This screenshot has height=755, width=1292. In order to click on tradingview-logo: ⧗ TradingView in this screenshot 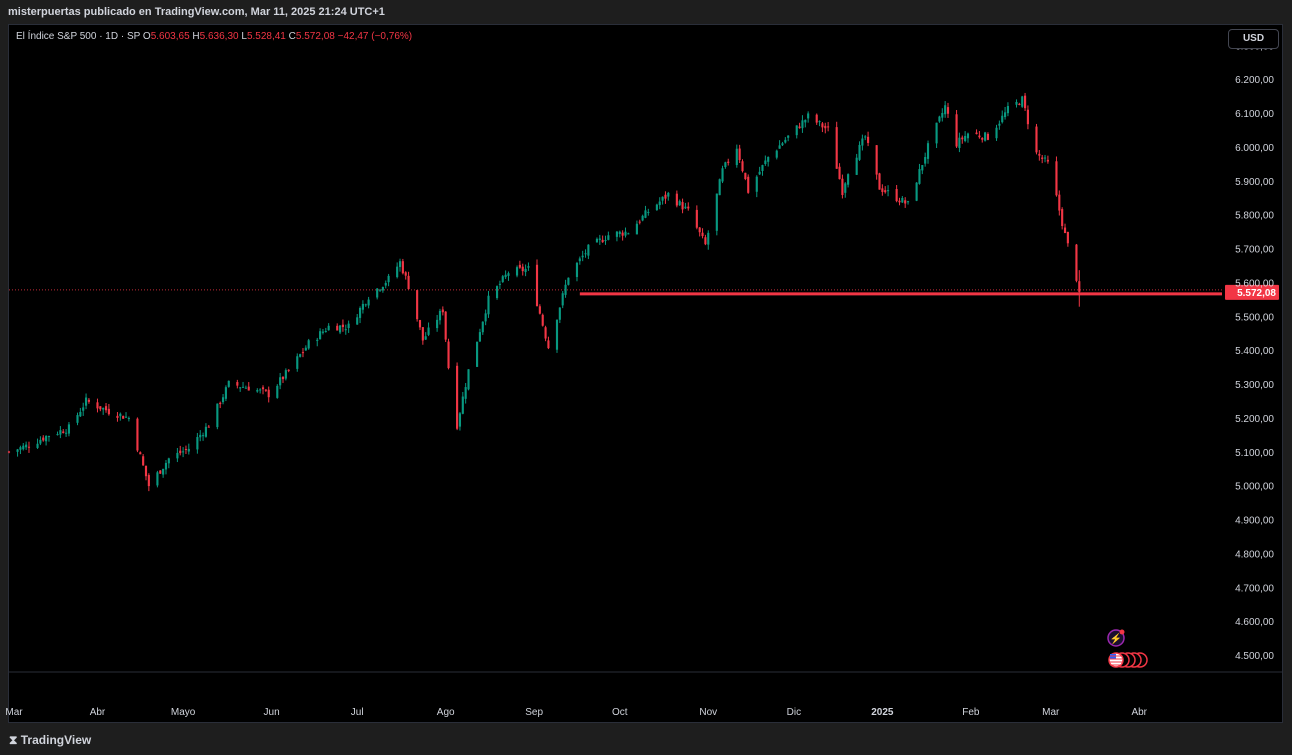, I will do `click(50, 740)`.